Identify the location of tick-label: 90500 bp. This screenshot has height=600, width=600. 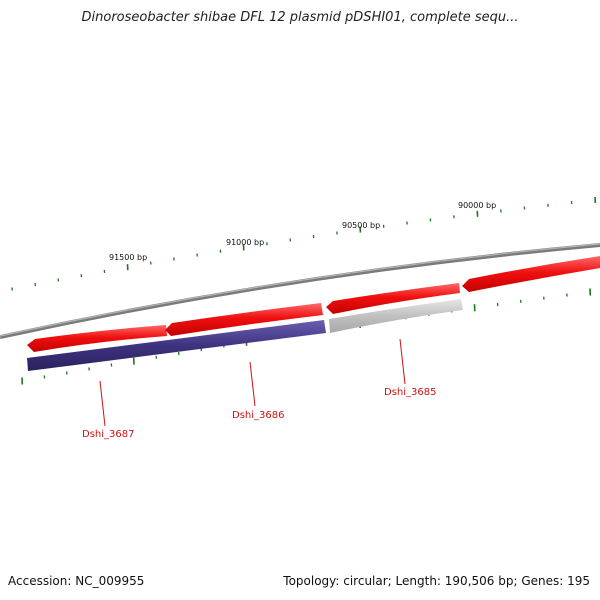
(361, 225).